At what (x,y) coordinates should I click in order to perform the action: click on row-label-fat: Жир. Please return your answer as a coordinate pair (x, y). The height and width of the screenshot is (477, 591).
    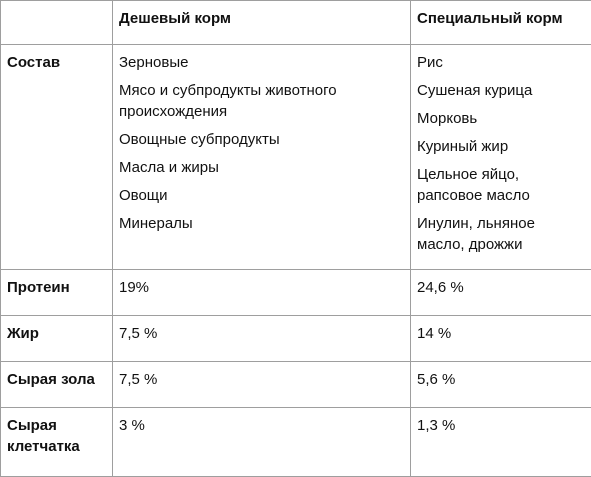
    Looking at the image, I should click on (57, 339).